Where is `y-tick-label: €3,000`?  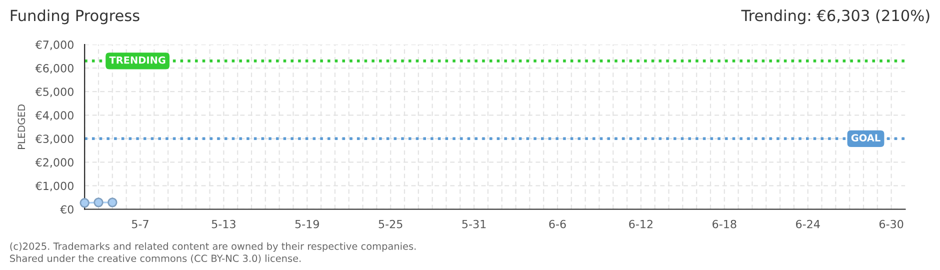
y-tick-label: €3,000 is located at coordinates (54, 139).